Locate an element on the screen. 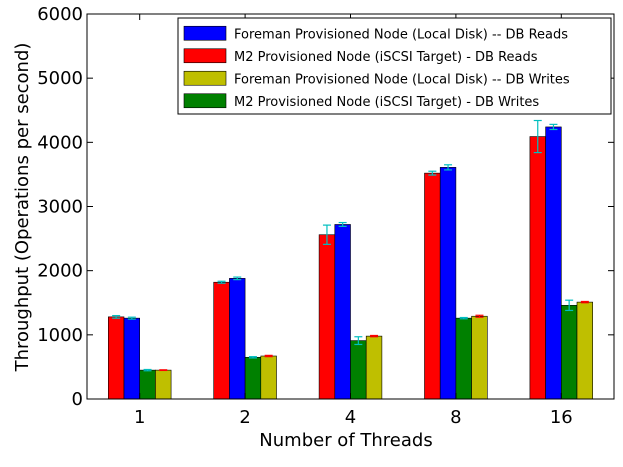  x-axis-label: Number of Threads is located at coordinates (345, 440).